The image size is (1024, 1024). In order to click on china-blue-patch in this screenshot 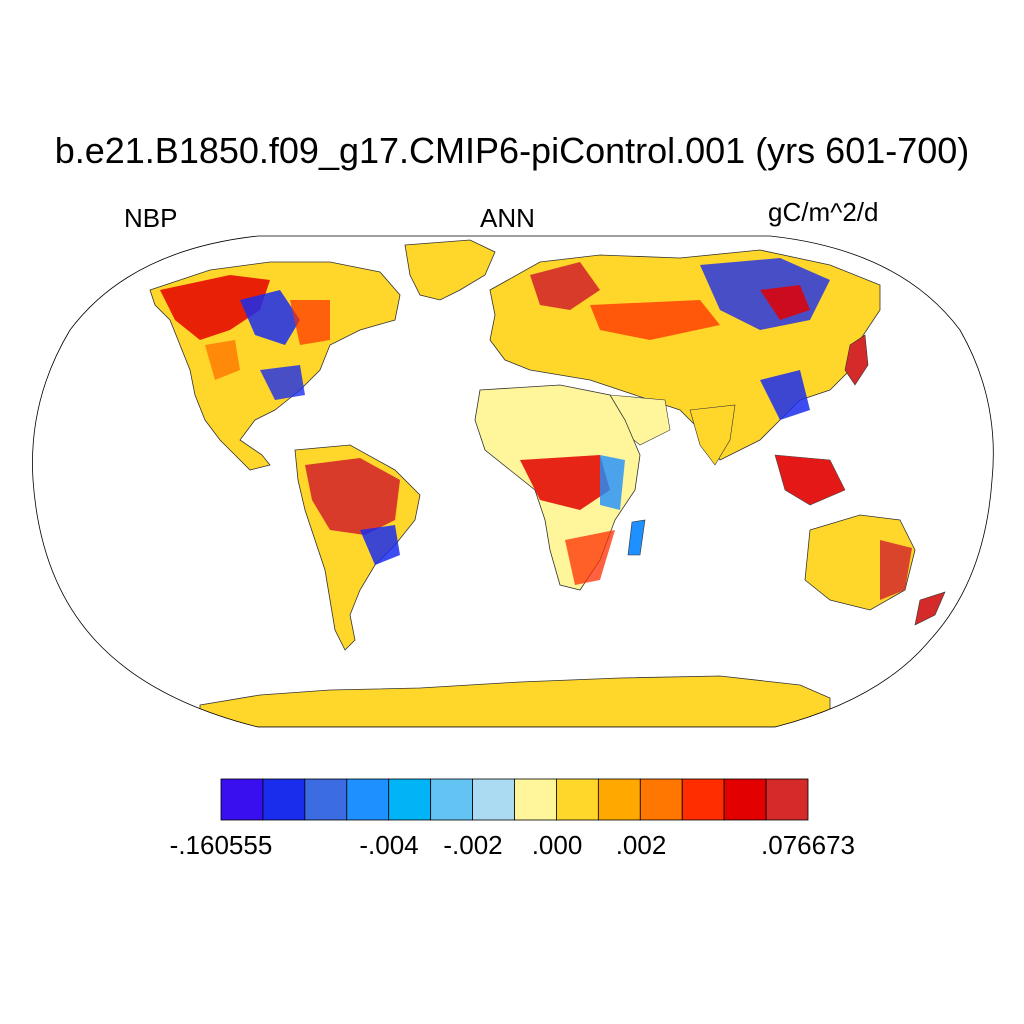, I will do `click(785, 395)`.